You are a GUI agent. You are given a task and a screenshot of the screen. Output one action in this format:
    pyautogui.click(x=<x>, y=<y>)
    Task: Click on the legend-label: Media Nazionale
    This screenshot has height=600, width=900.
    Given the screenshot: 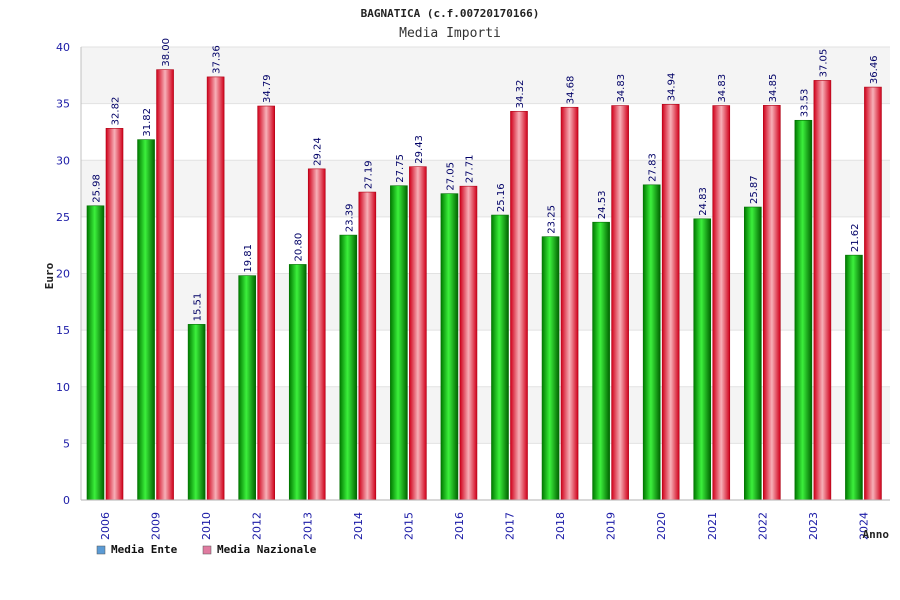 What is the action you would take?
    pyautogui.click(x=267, y=549)
    